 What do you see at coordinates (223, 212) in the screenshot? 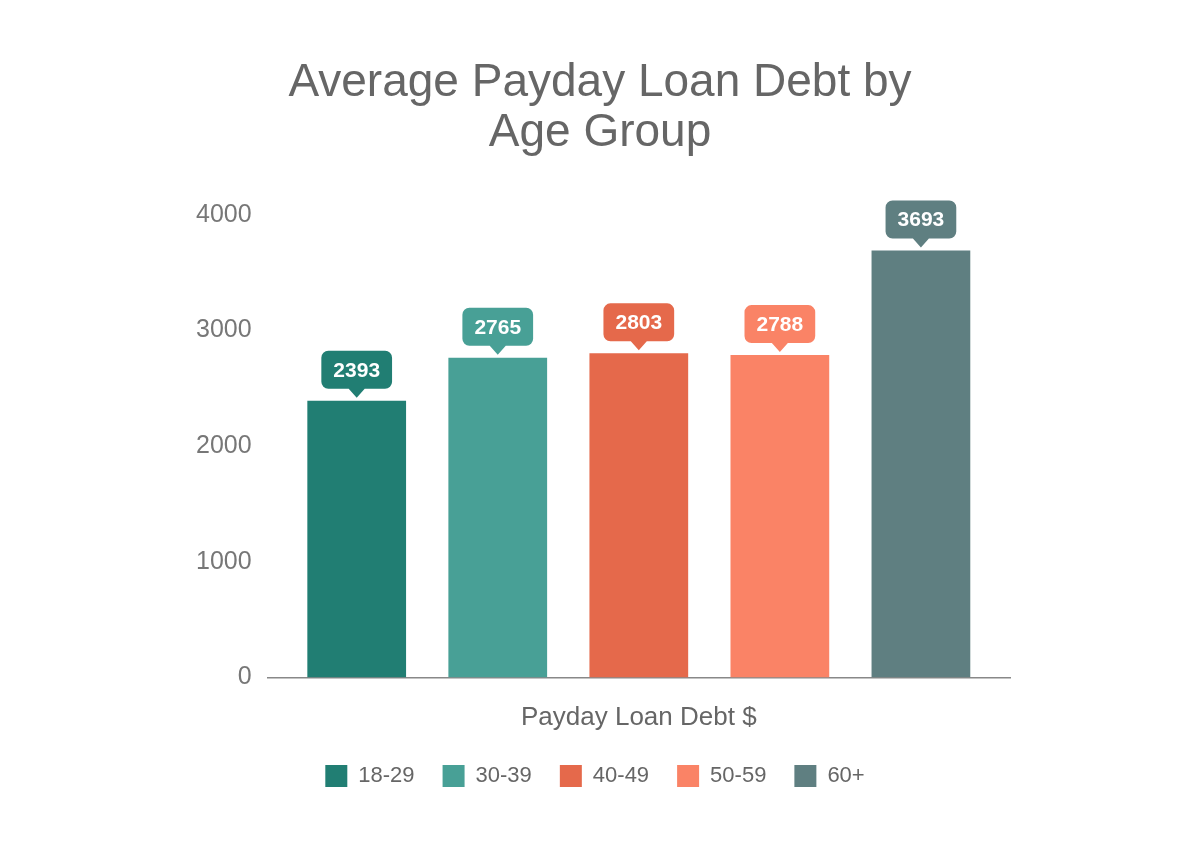
I see `y-tick-label: 4000` at bounding box center [223, 212].